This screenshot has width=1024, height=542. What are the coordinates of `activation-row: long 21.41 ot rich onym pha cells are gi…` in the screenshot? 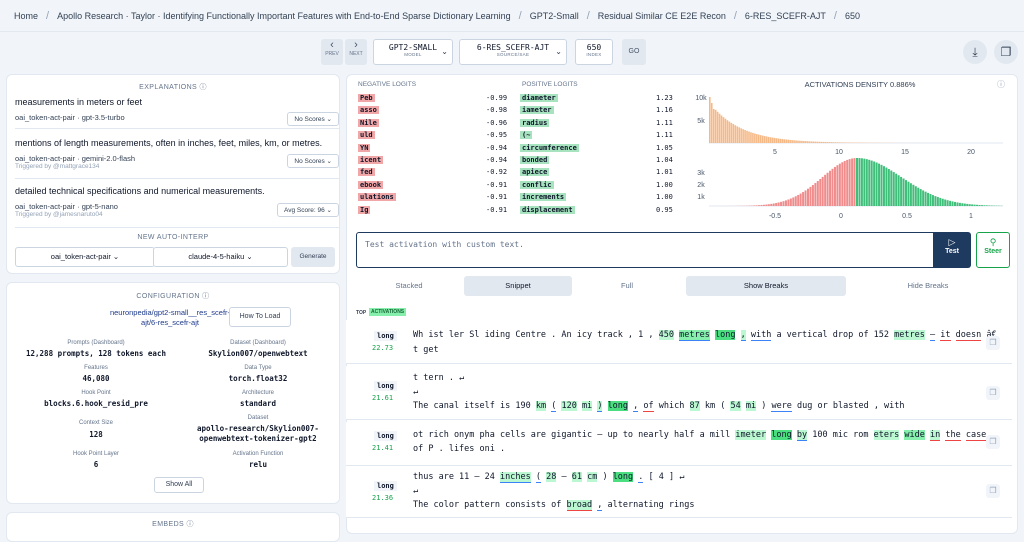 It's located at (679, 444).